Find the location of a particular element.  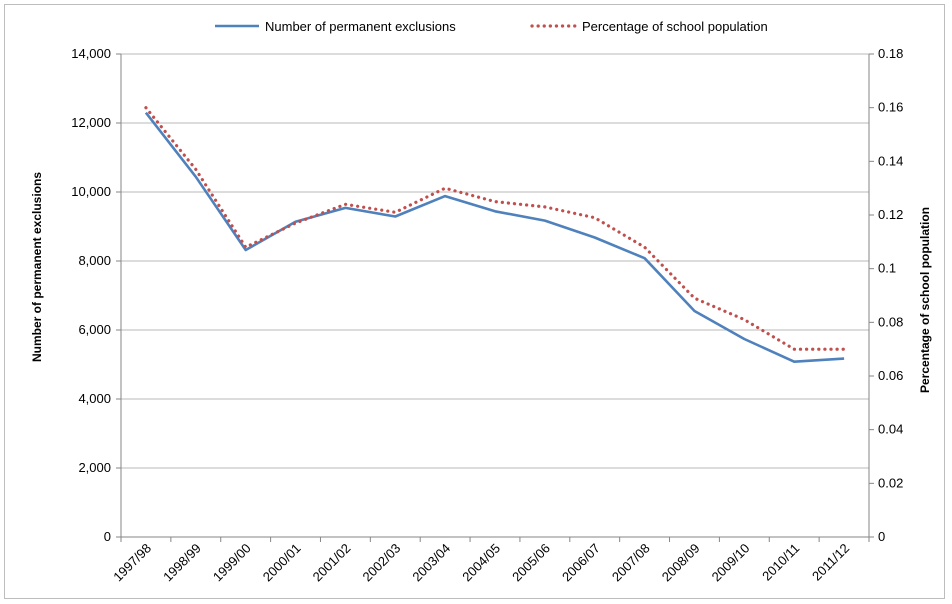

x-tick-label: 1999/00 is located at coordinates (232, 563).